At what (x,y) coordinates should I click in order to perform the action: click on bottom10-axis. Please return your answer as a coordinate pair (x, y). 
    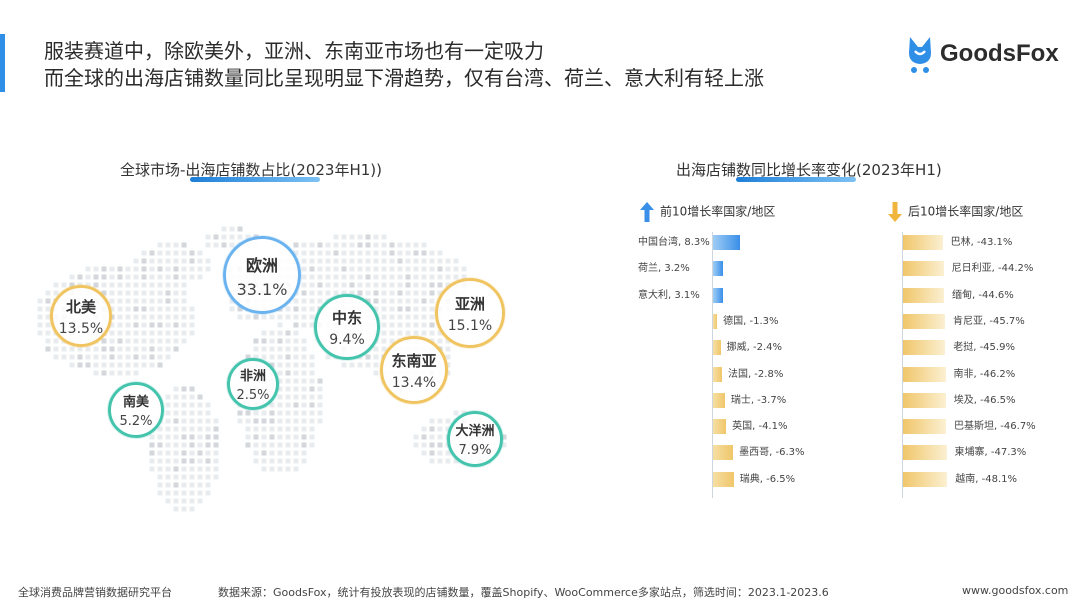
    Looking at the image, I should click on (902, 365).